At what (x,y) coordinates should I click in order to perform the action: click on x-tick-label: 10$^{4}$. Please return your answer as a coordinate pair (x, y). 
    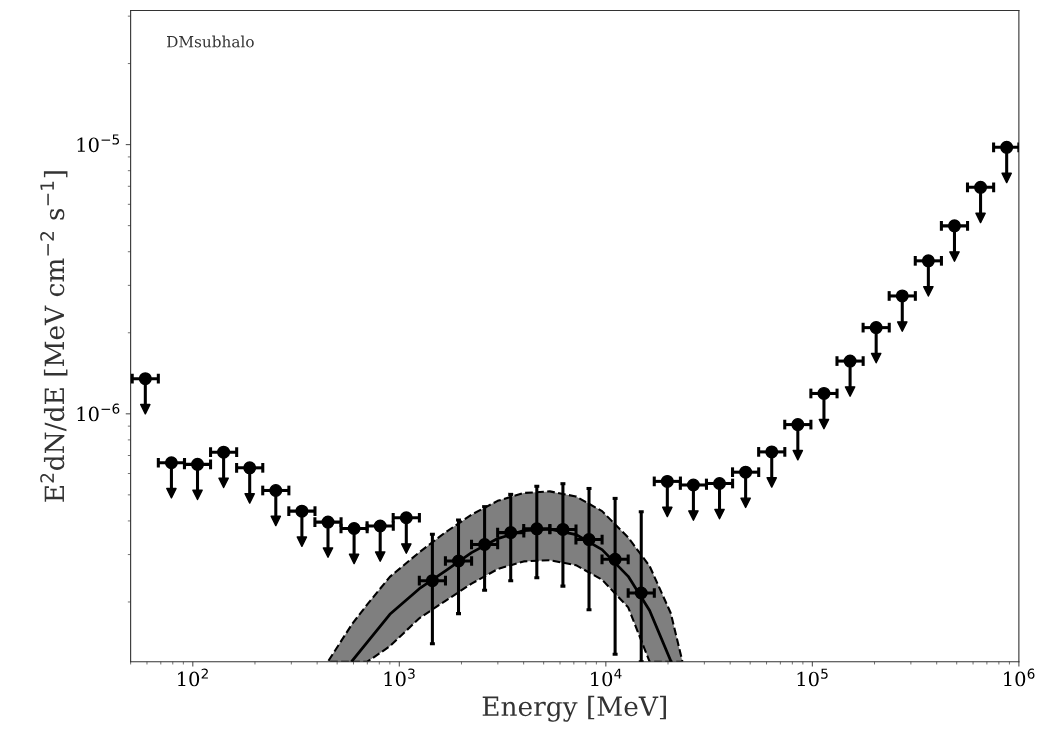
    Looking at the image, I should click on (606, 677).